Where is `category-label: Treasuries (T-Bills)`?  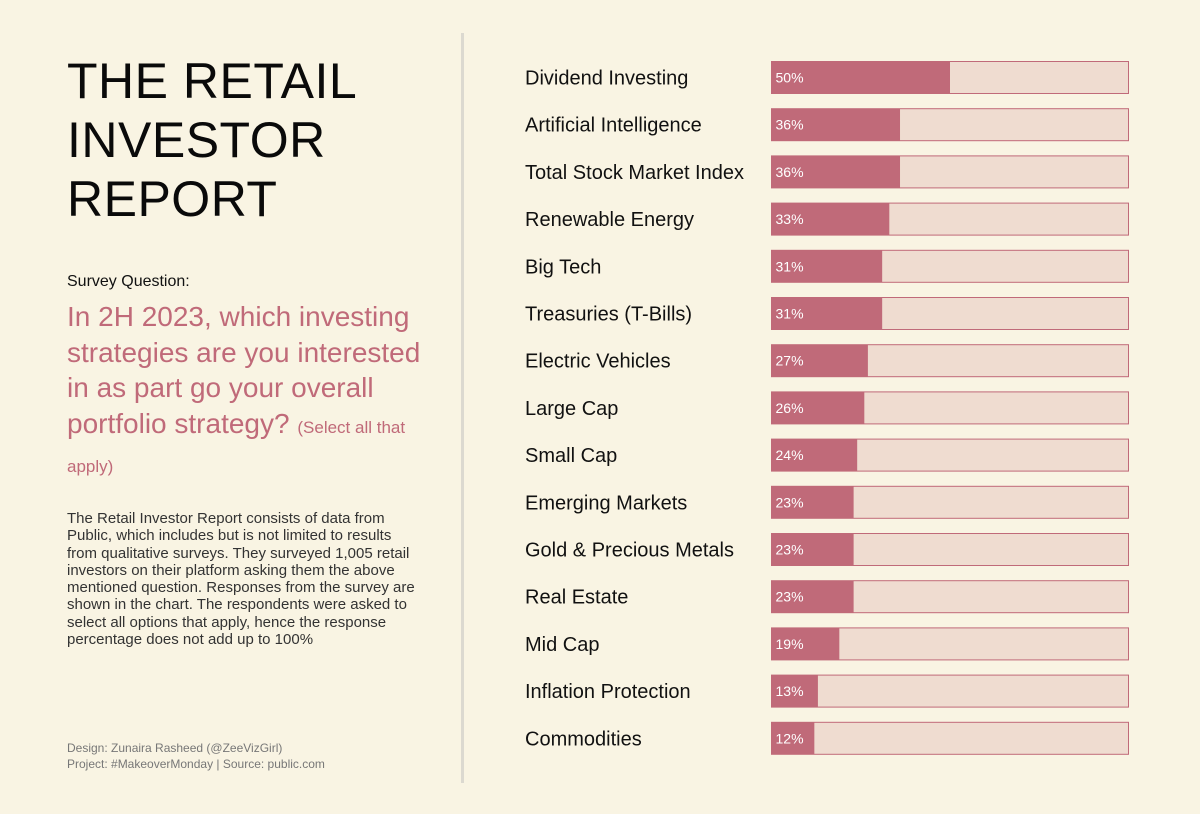 category-label: Treasuries (T-Bills) is located at coordinates (608, 315).